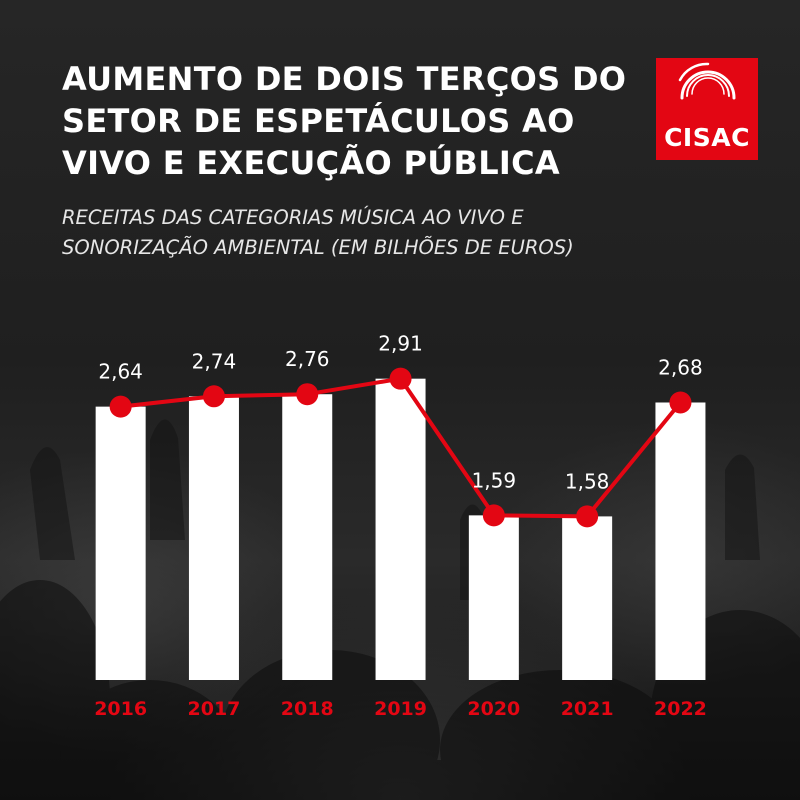  I want to click on cisac-logo: CISAC, so click(707, 109).